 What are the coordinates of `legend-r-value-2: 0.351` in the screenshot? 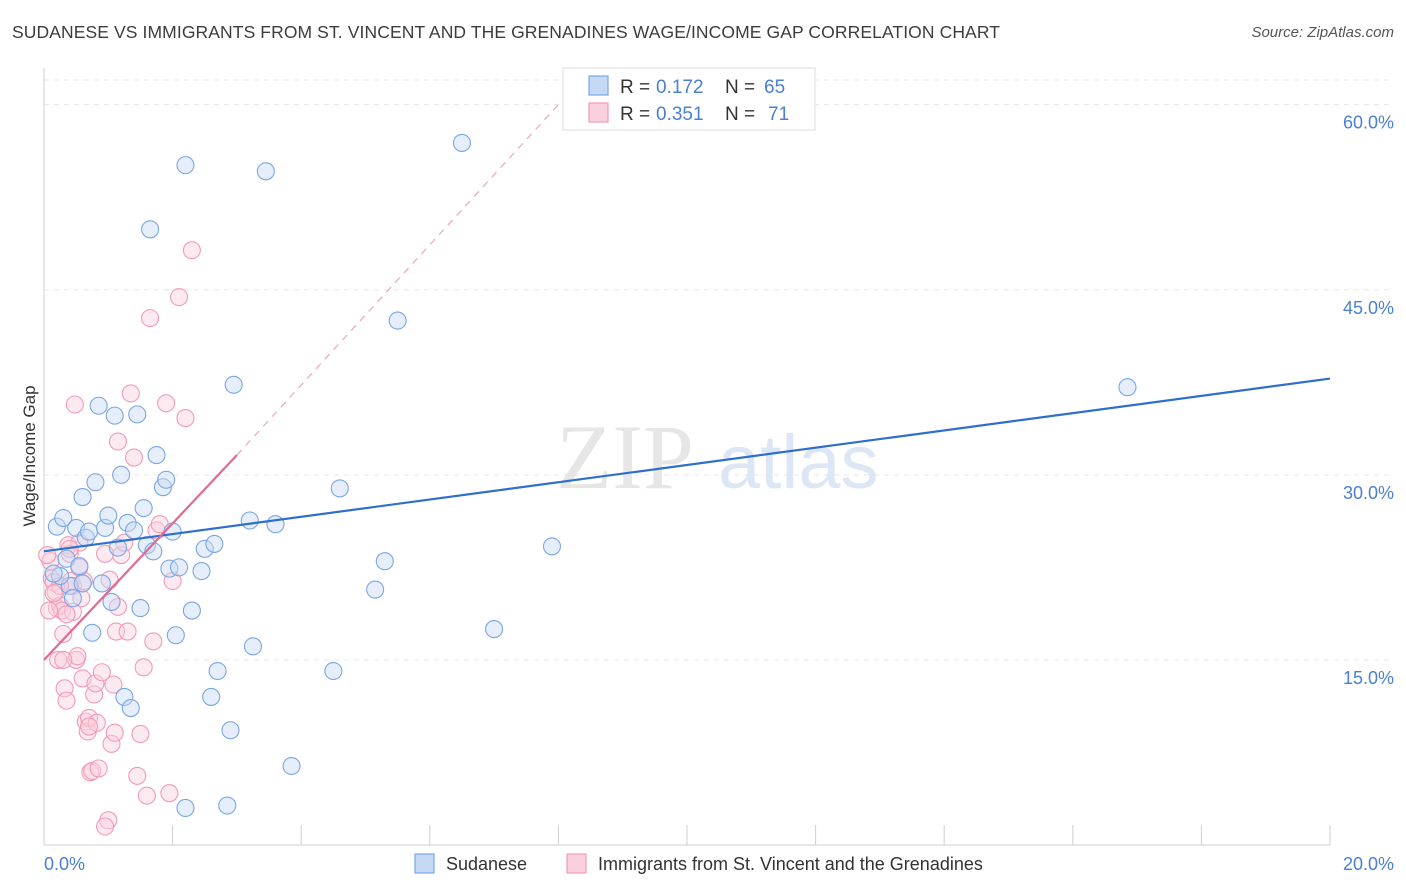 It's located at (680, 114).